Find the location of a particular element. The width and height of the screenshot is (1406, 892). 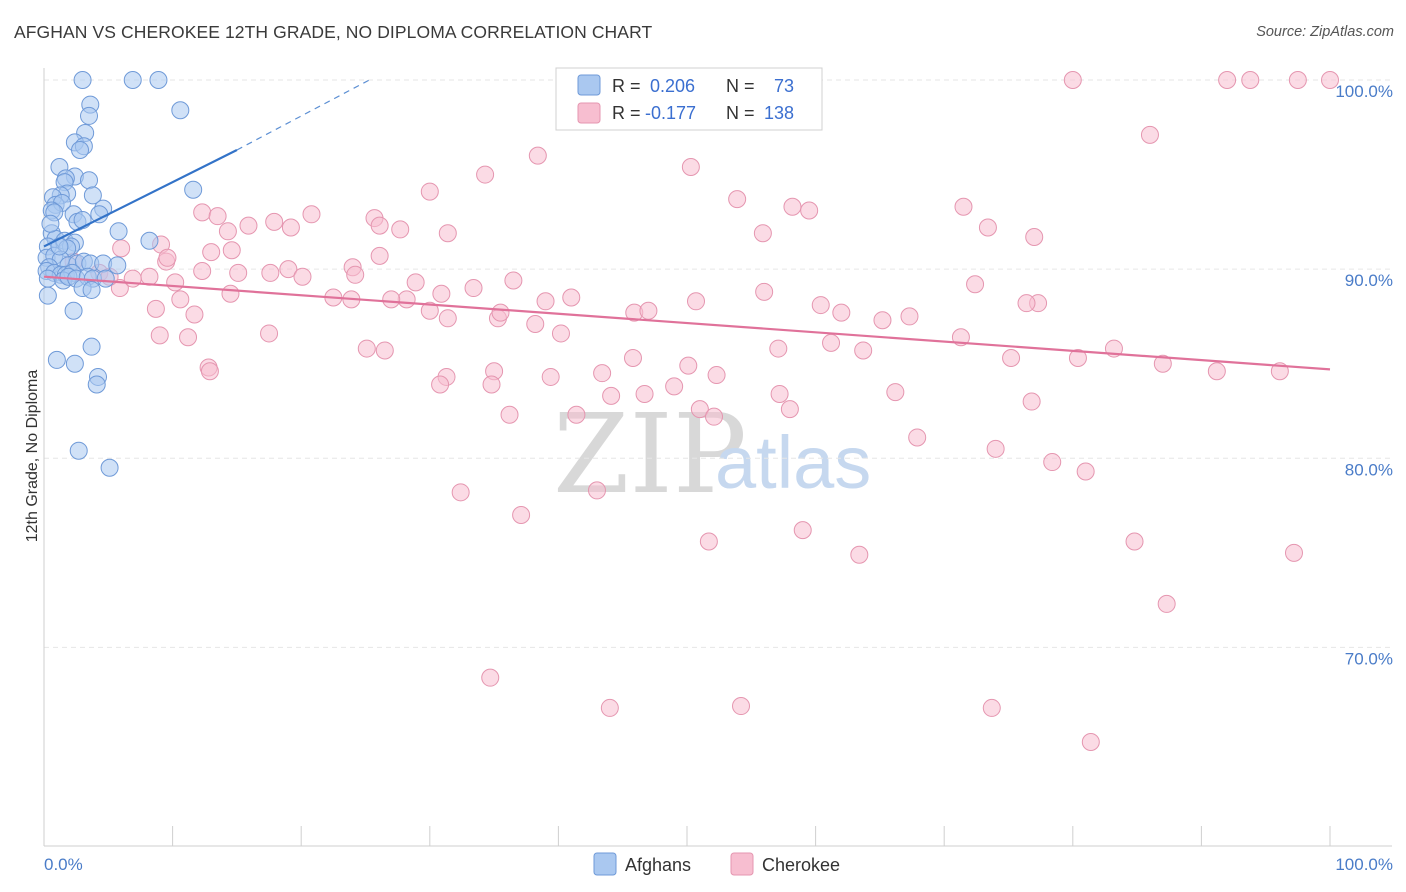

legend-r-label-afghans: R = is located at coordinates (626, 86).